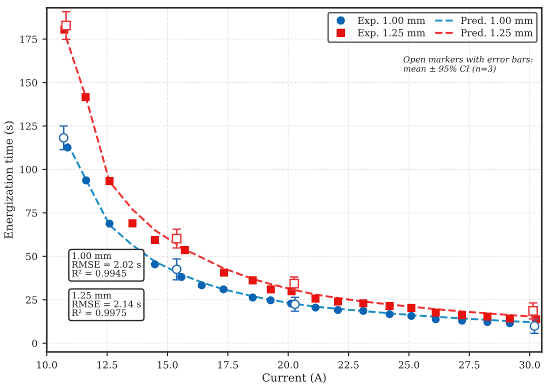 This screenshot has height=391, width=550. What do you see at coordinates (107, 364) in the screenshot?
I see `x-tick-label: 12.5` at bounding box center [107, 364].